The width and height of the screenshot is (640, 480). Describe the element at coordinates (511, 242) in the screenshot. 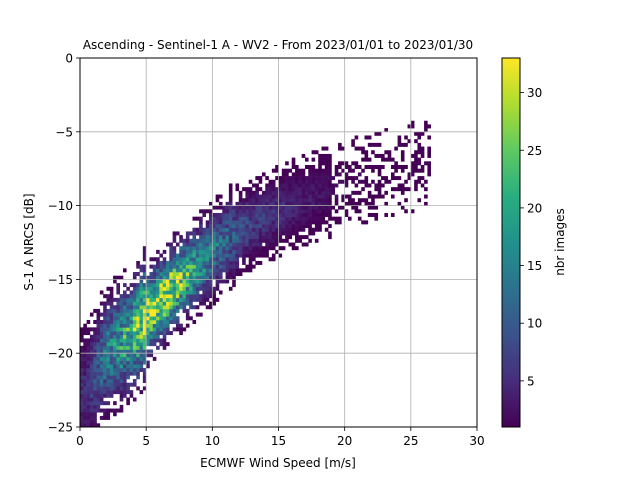

I see `colorbar-gradient` at that location.